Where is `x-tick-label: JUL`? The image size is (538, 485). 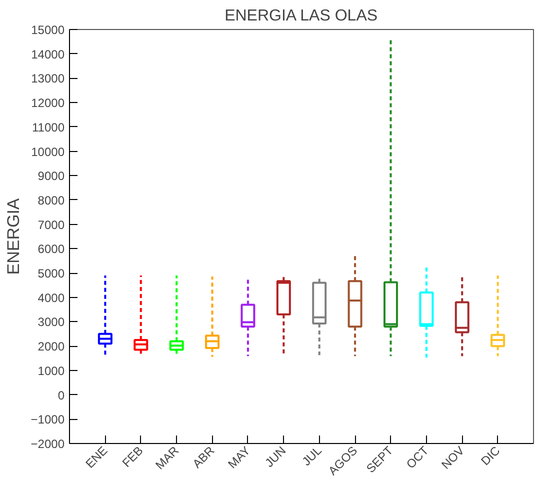 x-tick-label: JUL is located at coordinates (312, 456).